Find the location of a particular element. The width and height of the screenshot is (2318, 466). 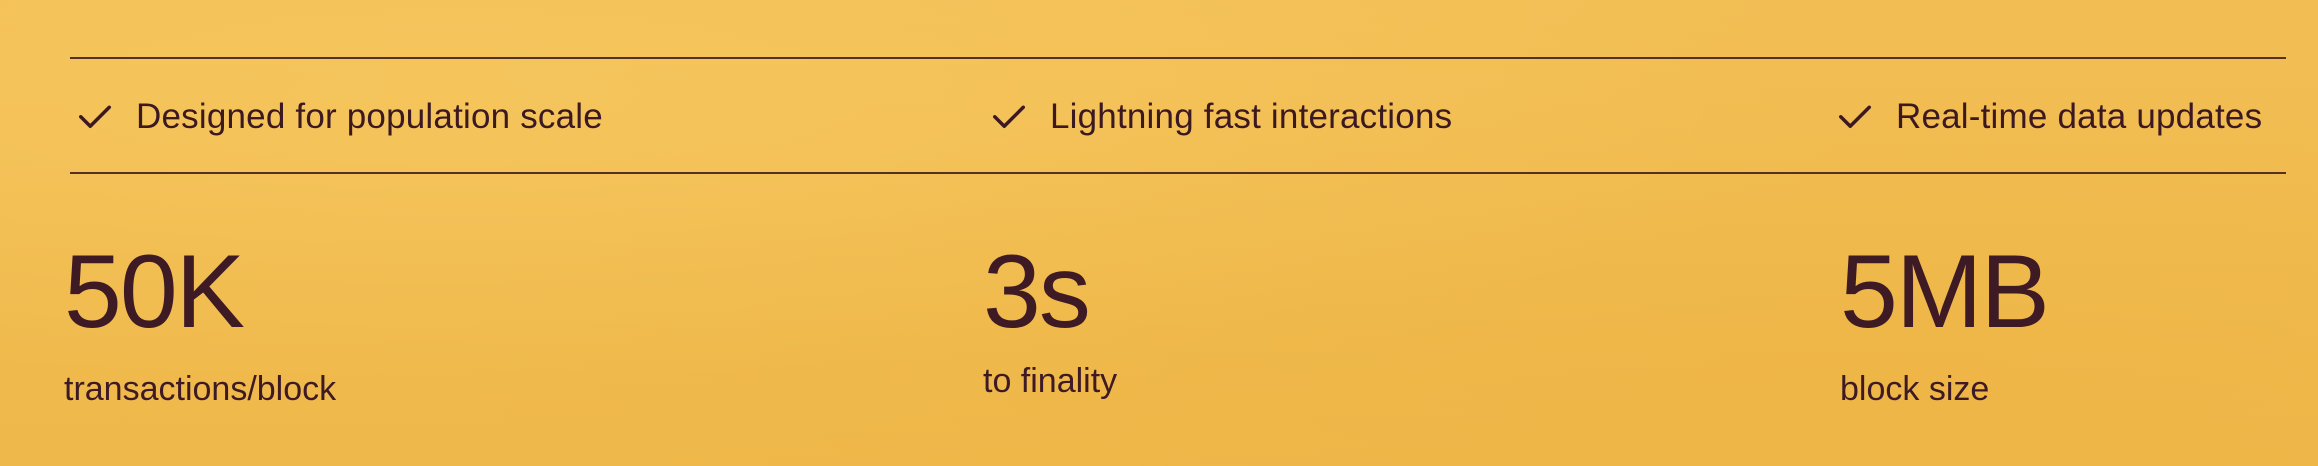

stat-label: transactions/block is located at coordinates (200, 389).